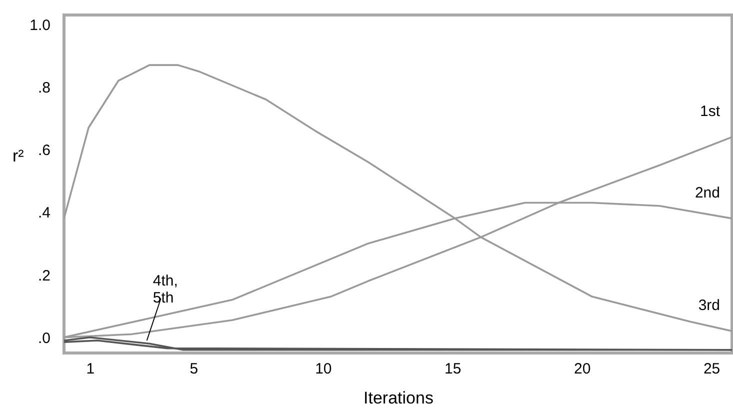  I want to click on x-tick-label: 25, so click(711, 369).